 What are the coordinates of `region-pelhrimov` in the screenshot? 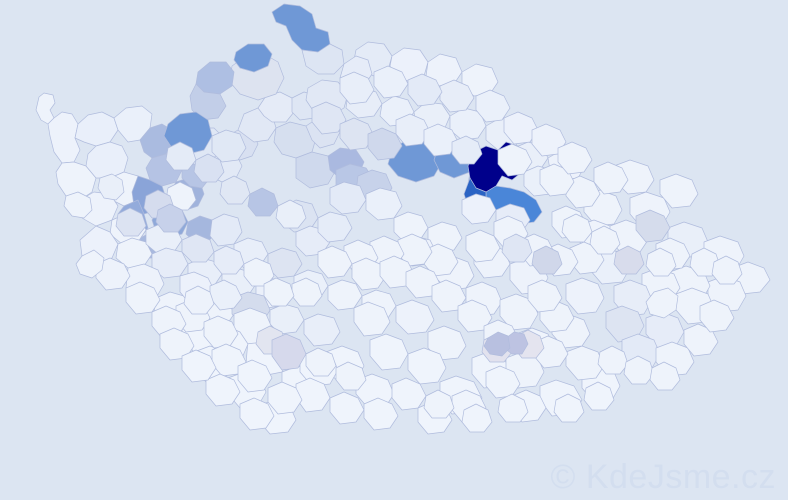 It's located at (372, 319).